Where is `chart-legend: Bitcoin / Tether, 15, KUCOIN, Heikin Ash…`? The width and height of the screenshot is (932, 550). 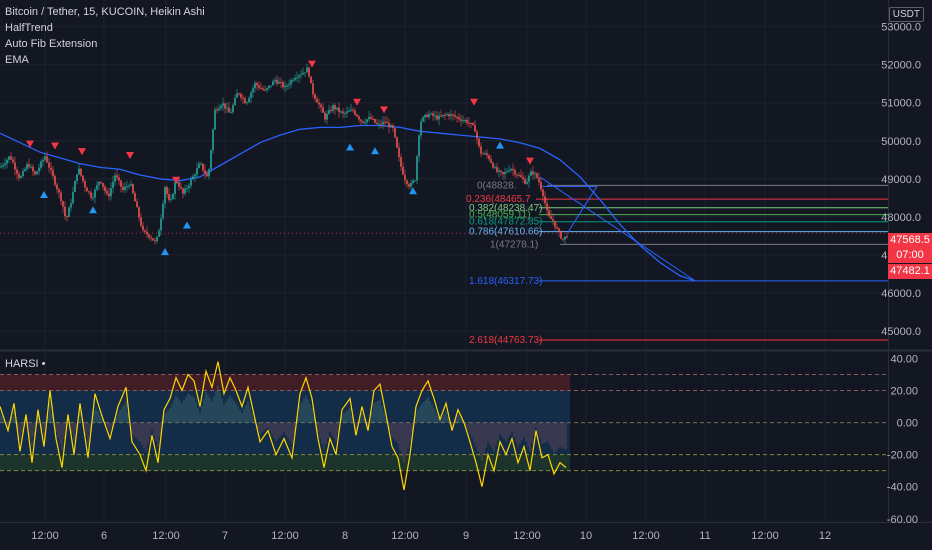 chart-legend: Bitcoin / Tether, 15, KUCOIN, Heikin Ash… is located at coordinates (105, 36).